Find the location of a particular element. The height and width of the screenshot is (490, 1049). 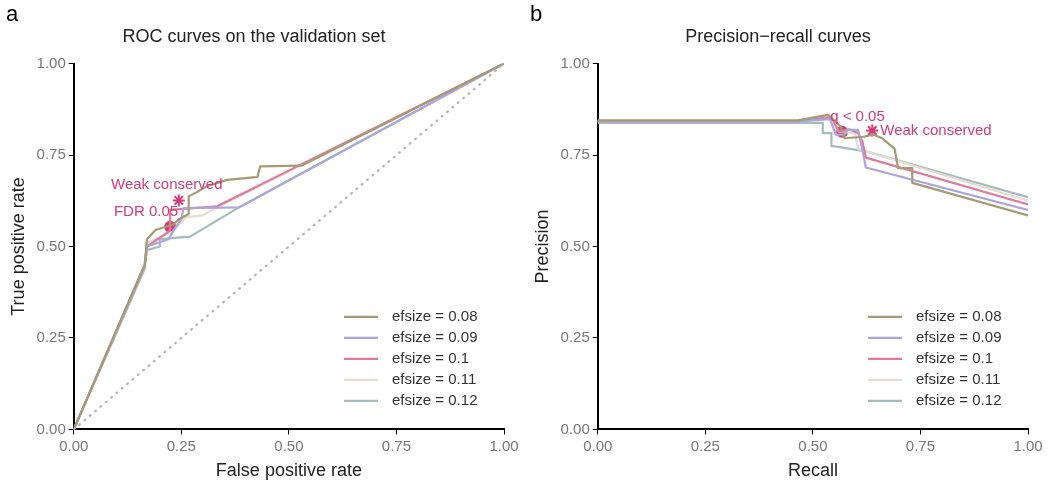

chart-title: ROC curves on the validation set is located at coordinates (254, 35).